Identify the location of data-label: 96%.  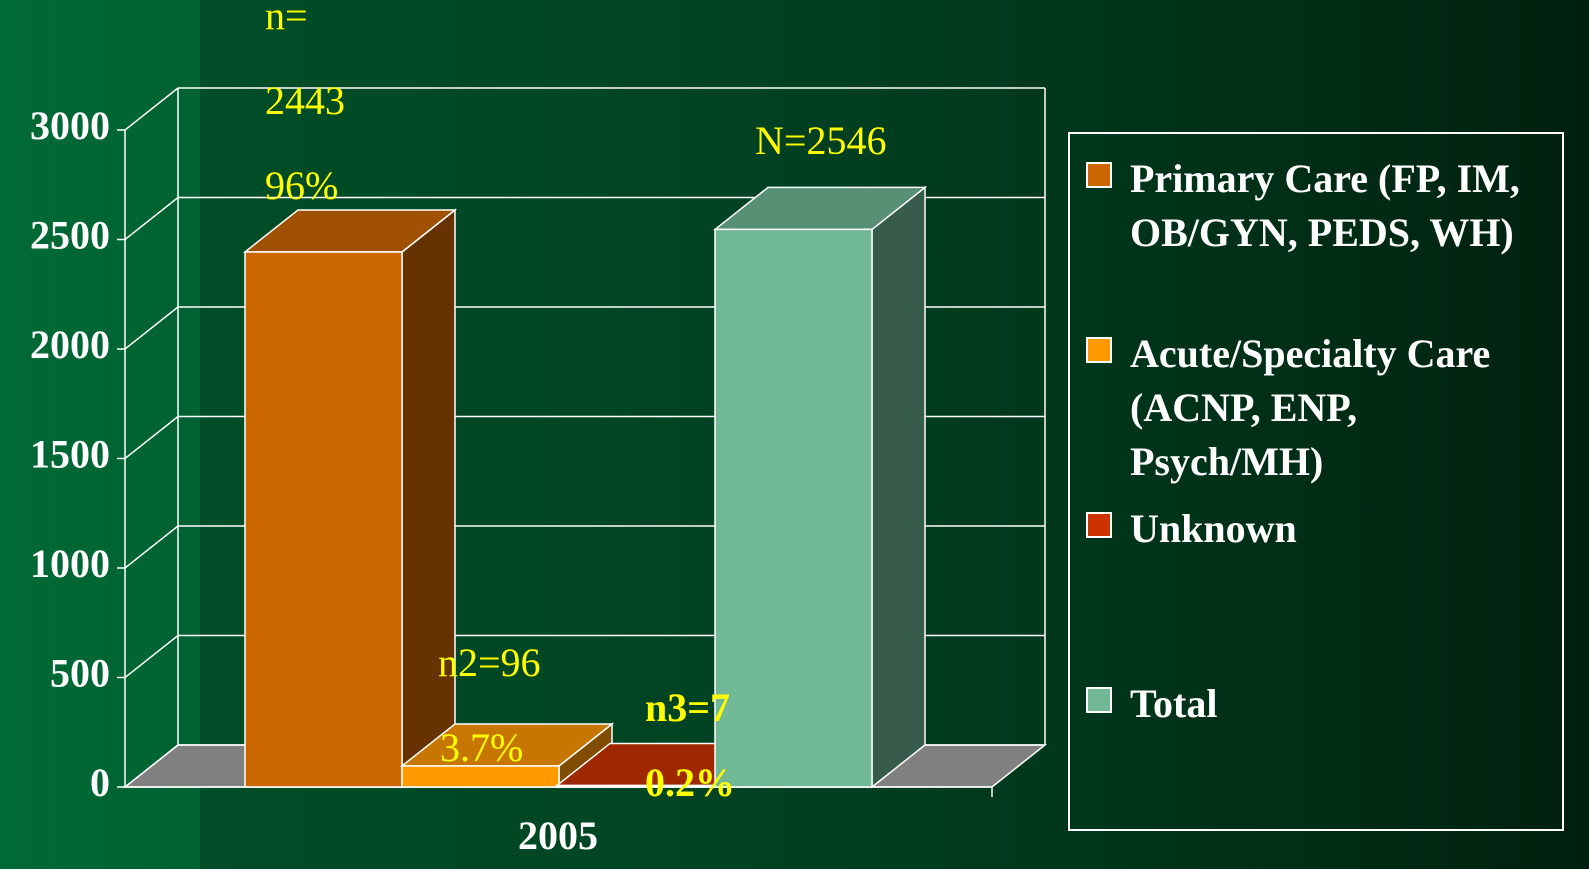
(301, 185).